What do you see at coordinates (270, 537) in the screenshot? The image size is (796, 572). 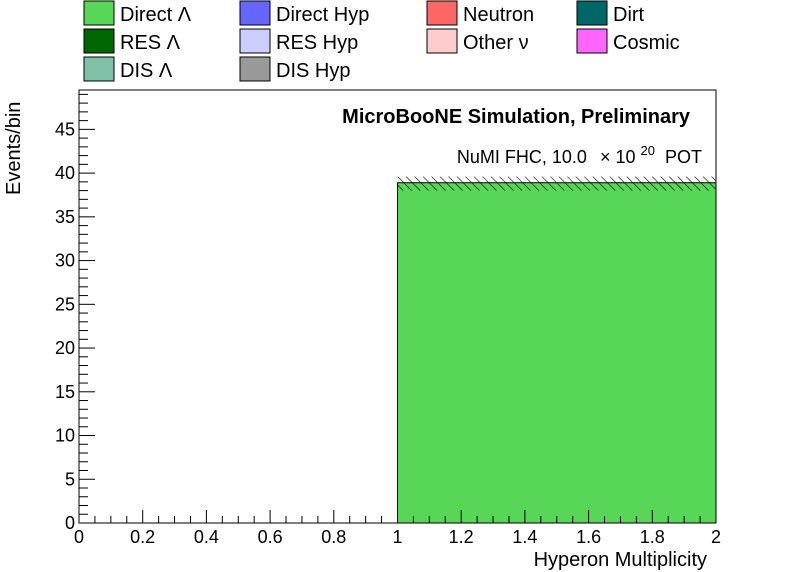 I see `x-tick-label: 0.6` at bounding box center [270, 537].